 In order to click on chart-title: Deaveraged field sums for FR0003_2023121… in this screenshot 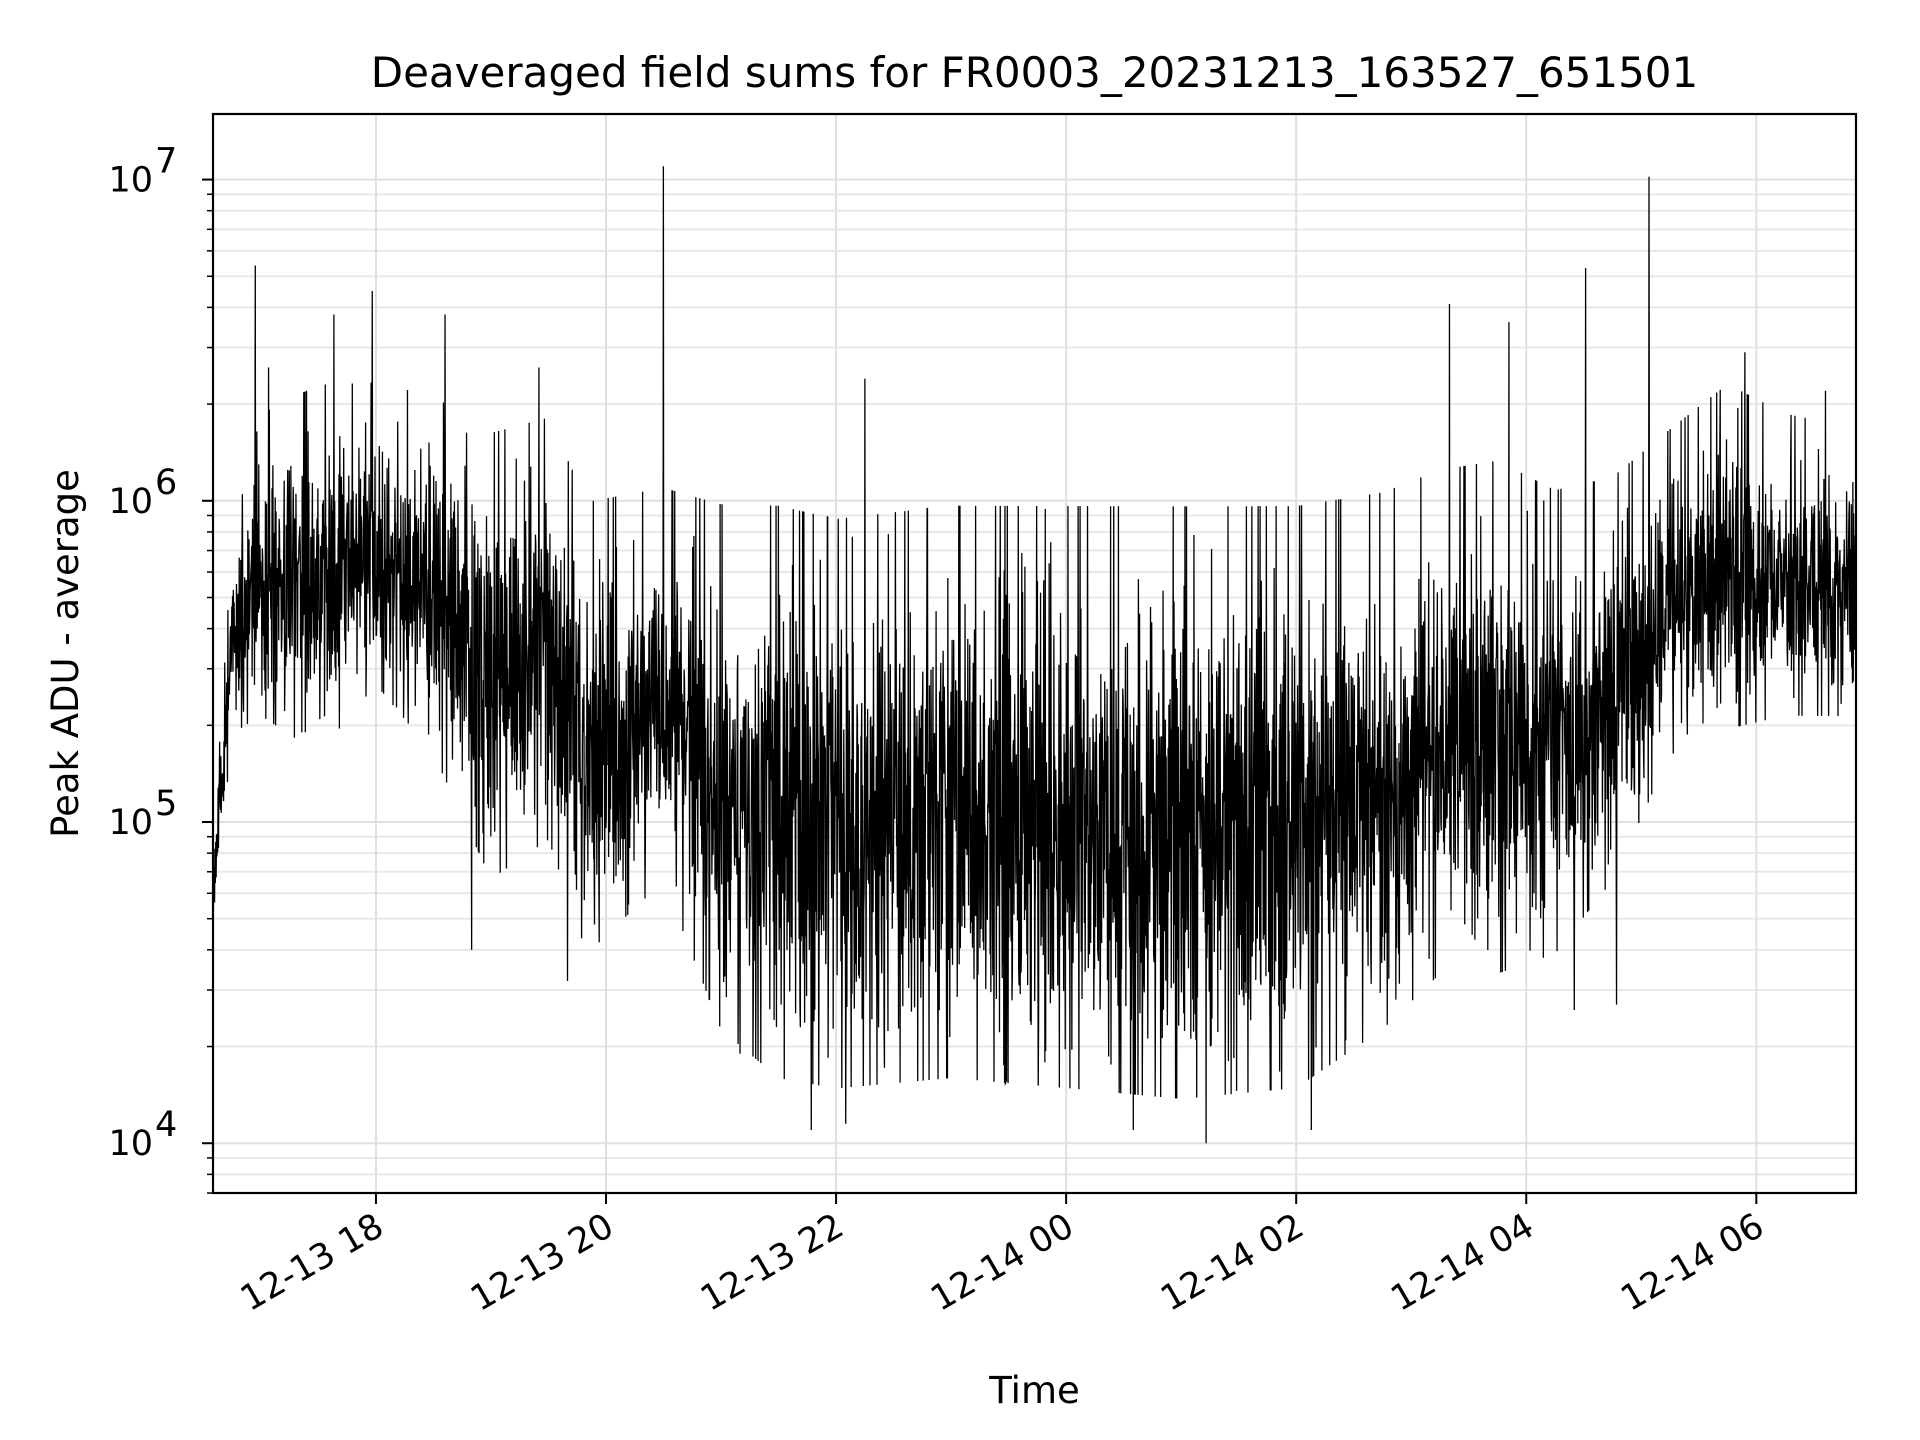, I will do `click(1035, 72)`.